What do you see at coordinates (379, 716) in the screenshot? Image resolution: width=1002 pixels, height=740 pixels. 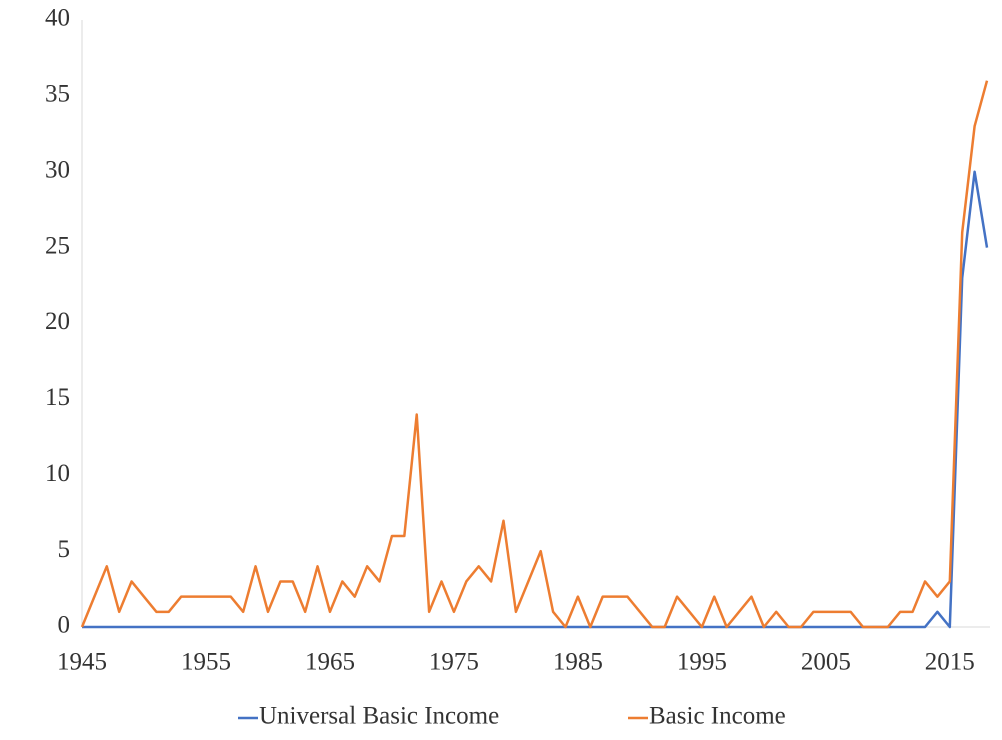 I see `legend-label: Universal Basic Income` at bounding box center [379, 716].